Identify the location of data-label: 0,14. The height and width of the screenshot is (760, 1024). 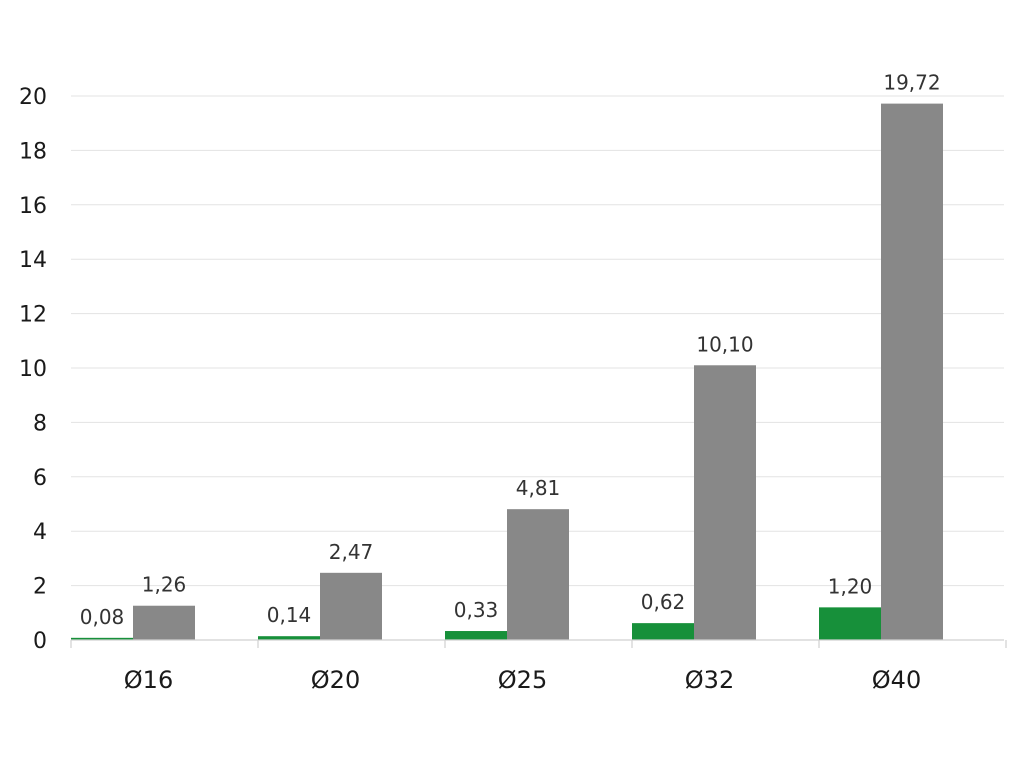
(289, 615).